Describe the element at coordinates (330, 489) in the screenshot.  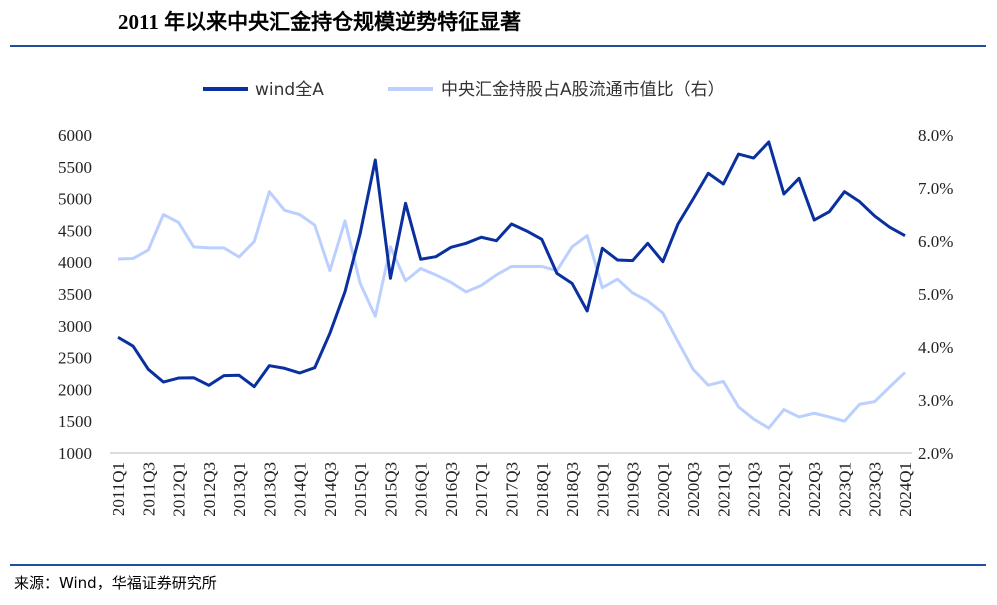
I see `x-tick-label: 2014Q3` at that location.